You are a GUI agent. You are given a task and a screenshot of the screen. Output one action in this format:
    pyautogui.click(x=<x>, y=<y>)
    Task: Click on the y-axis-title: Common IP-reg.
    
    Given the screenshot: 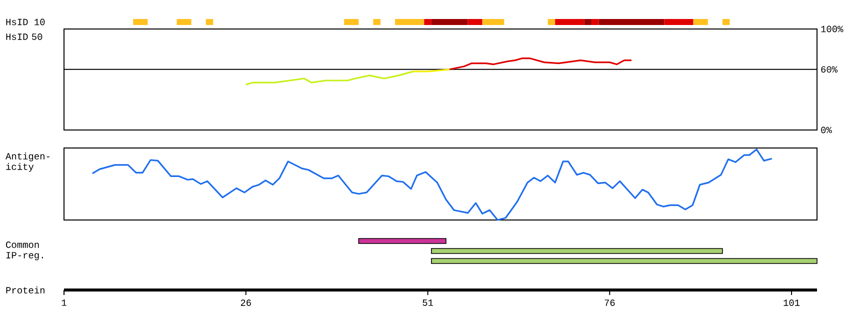 What is the action you would take?
    pyautogui.click(x=24, y=251)
    